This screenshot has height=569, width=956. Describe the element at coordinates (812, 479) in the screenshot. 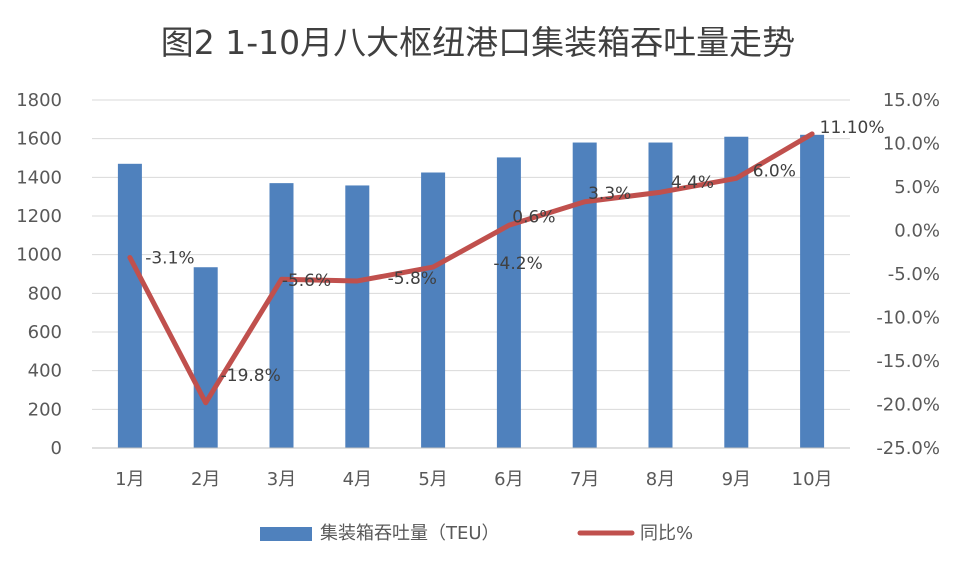

I see `x-tick-label: 10月` at that location.